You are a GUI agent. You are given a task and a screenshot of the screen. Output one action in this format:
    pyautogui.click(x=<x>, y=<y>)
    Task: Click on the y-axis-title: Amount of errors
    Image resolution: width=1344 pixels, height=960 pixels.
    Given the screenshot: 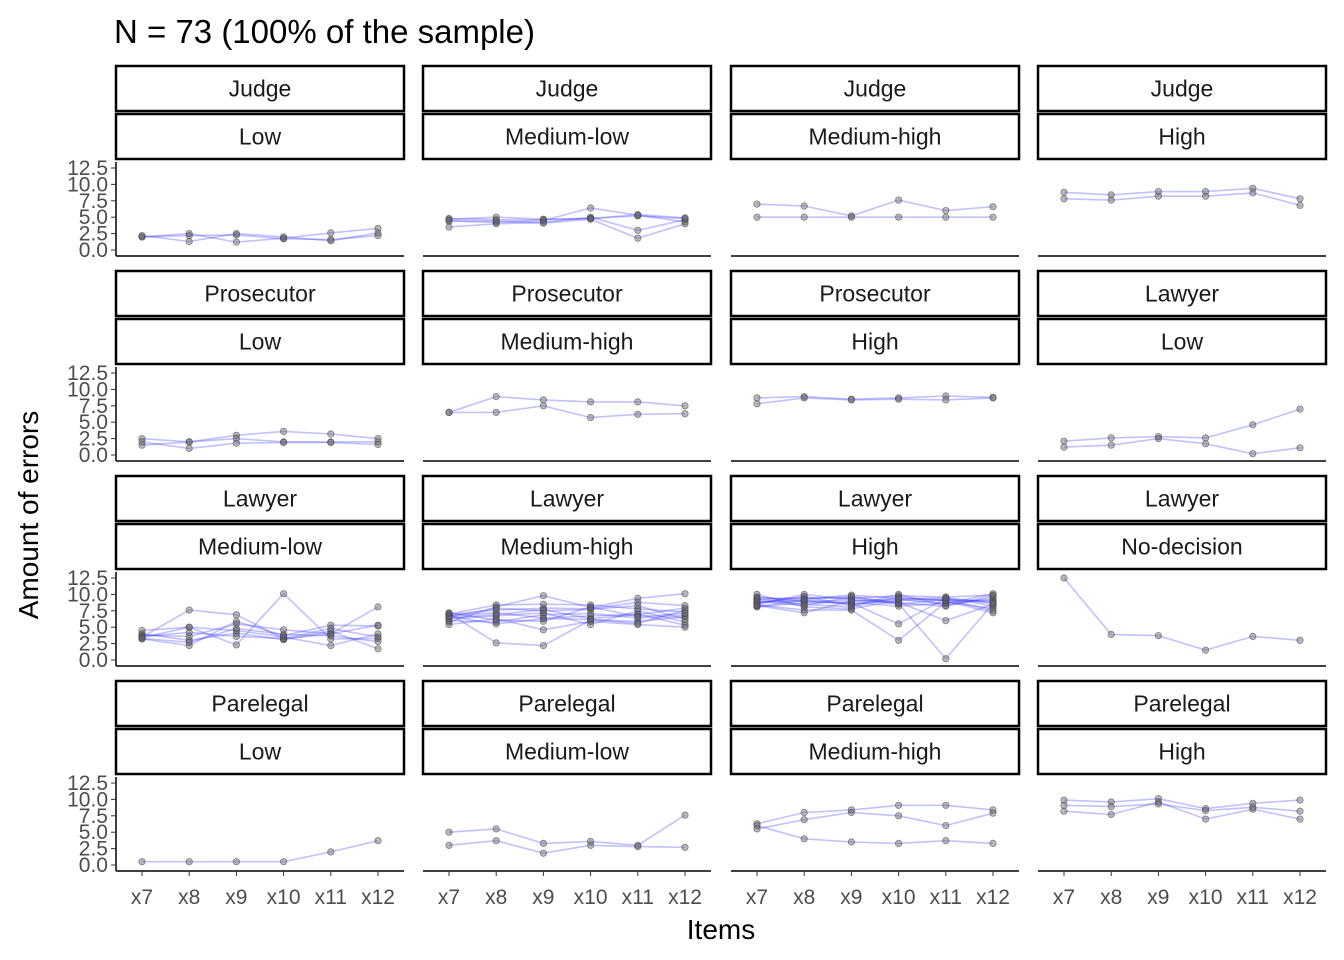 What is the action you would take?
    pyautogui.click(x=28, y=515)
    